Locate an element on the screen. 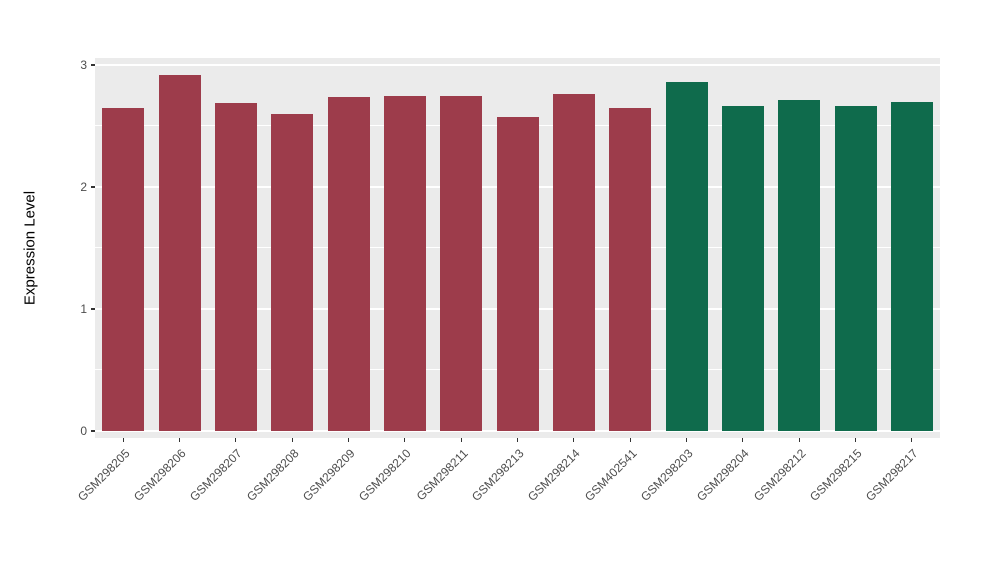 The width and height of the screenshot is (1000, 580). x-tick-label: GSM298209 is located at coordinates (329, 475).